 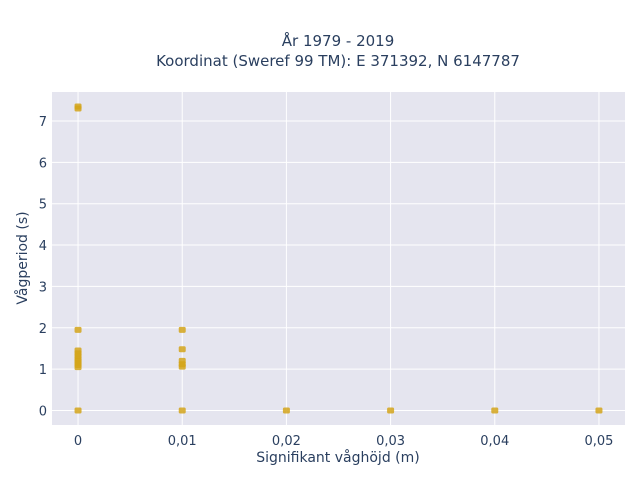 What do you see at coordinates (43, 412) in the screenshot?
I see `y-tick-label: 0` at bounding box center [43, 412].